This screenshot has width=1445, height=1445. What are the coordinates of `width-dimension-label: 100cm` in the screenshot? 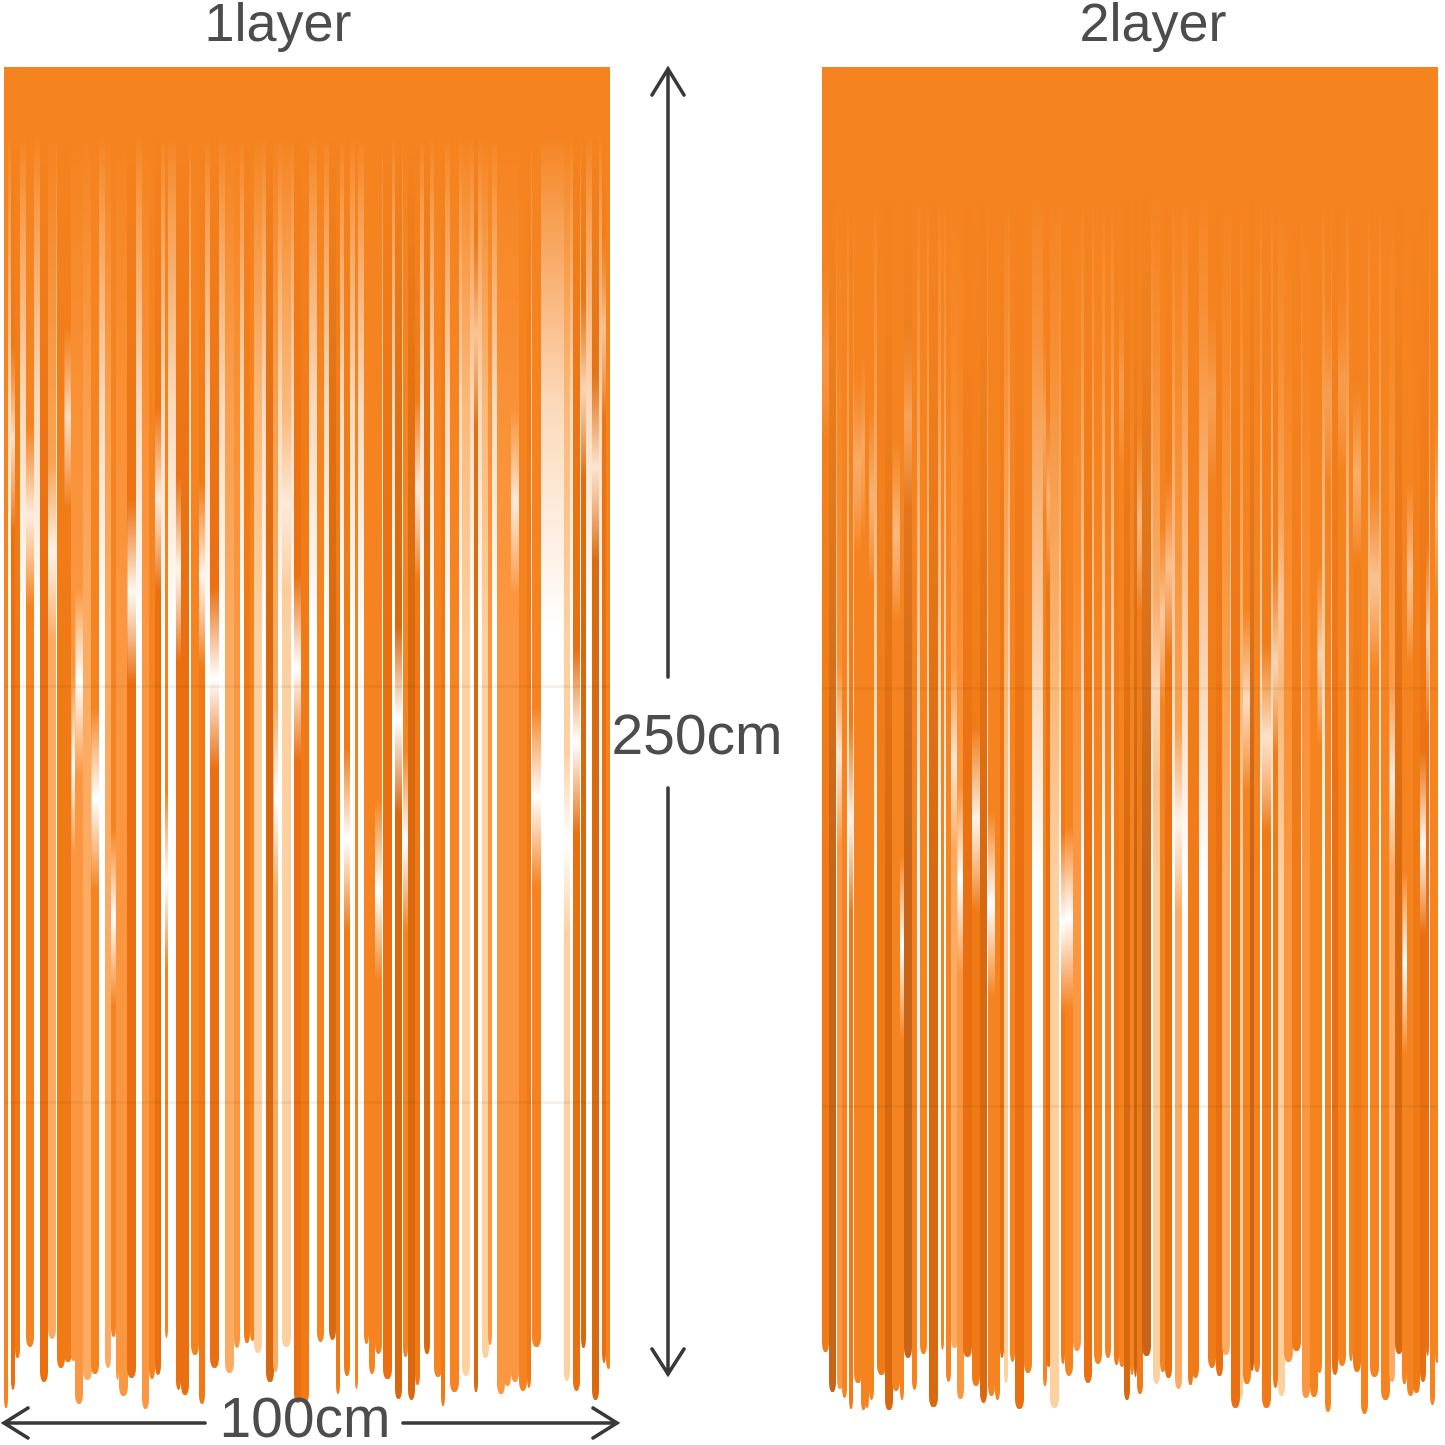 It's located at (305, 1415).